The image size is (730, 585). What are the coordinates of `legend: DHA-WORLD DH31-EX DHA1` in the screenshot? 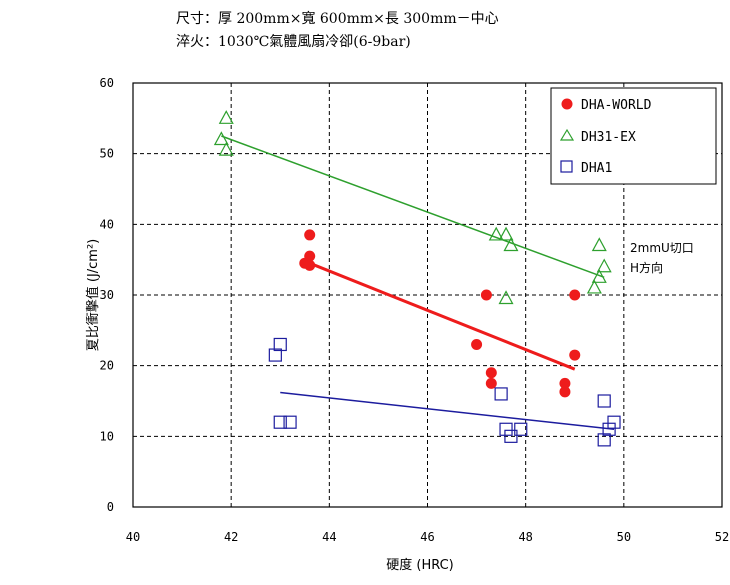 It's located at (633, 136).